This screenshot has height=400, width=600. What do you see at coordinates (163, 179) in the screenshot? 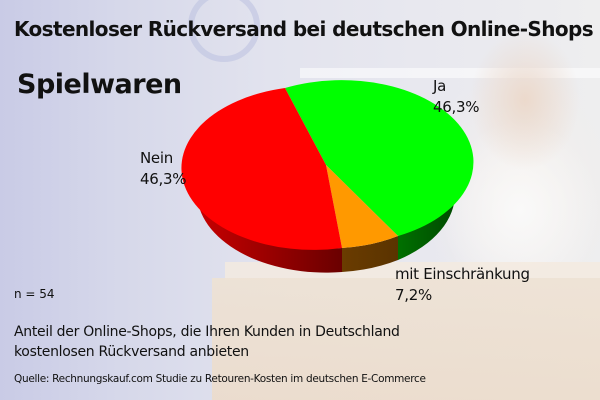
I see `label-nein-value: 46,3%` at bounding box center [163, 179].